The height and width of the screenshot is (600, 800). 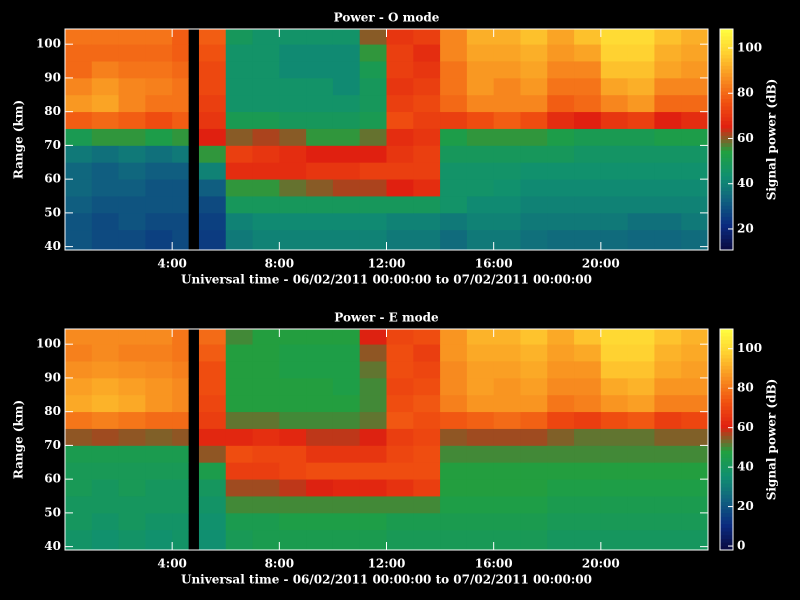 What do you see at coordinates (386, 318) in the screenshot?
I see `chart-title: Power - E mode` at bounding box center [386, 318].